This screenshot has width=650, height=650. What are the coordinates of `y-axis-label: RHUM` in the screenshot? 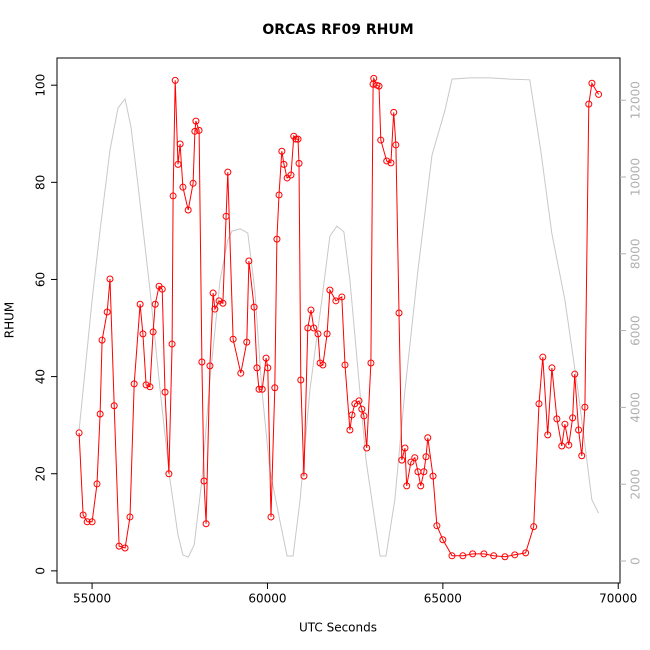 It's located at (10, 320).